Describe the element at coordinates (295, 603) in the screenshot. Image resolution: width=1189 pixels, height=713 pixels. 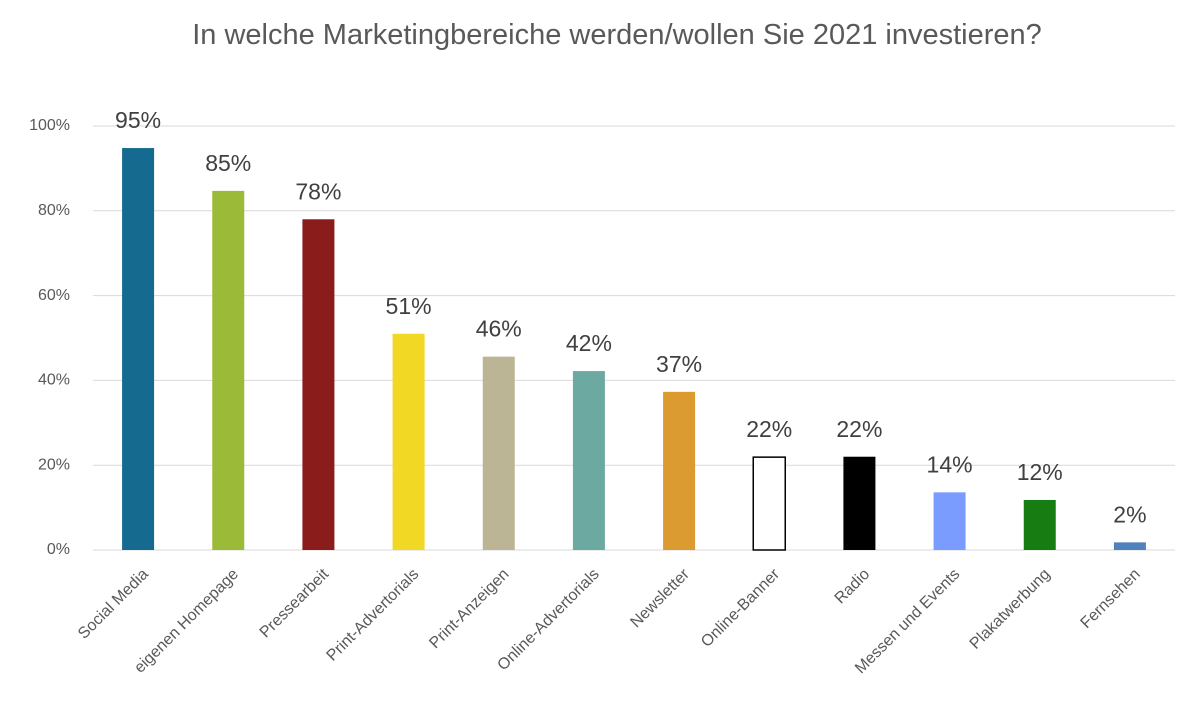
I see `x-tick-label: Pressearbeit` at that location.